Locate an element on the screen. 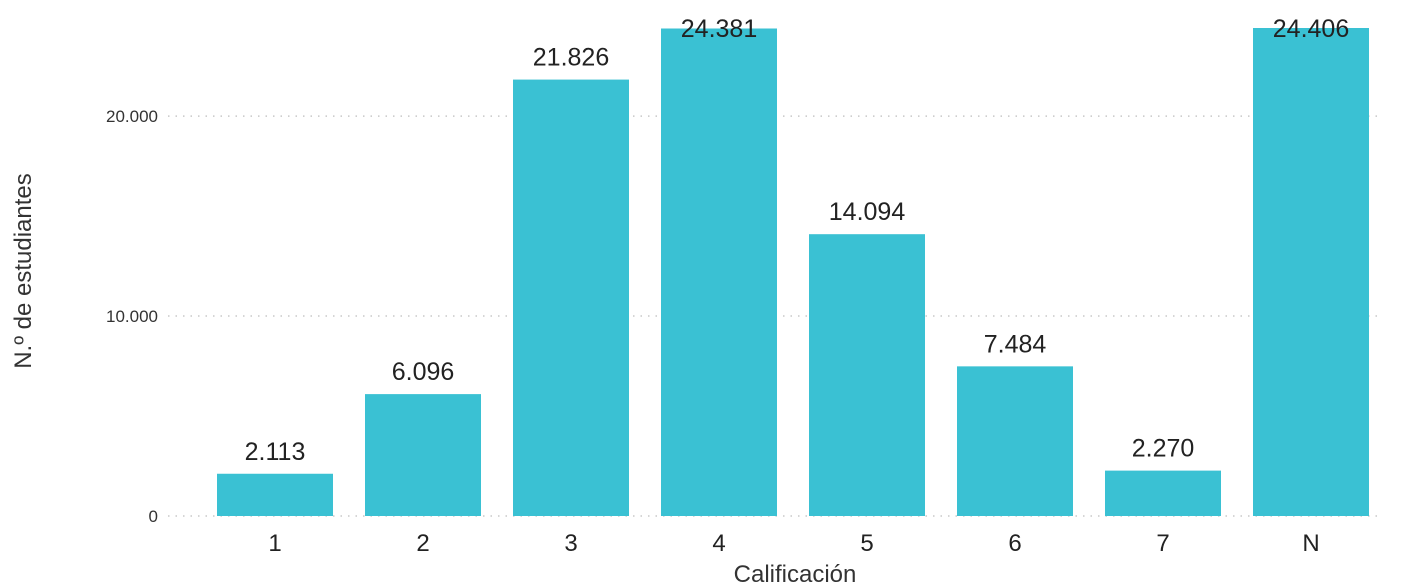 The width and height of the screenshot is (1426, 586). x-tick-label: 2 is located at coordinates (422, 543).